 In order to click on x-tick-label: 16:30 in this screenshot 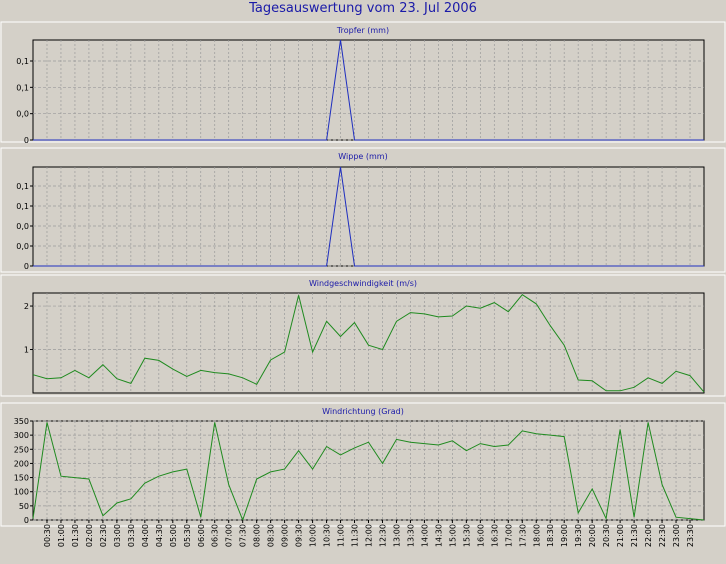, I will do `click(494, 535)`.